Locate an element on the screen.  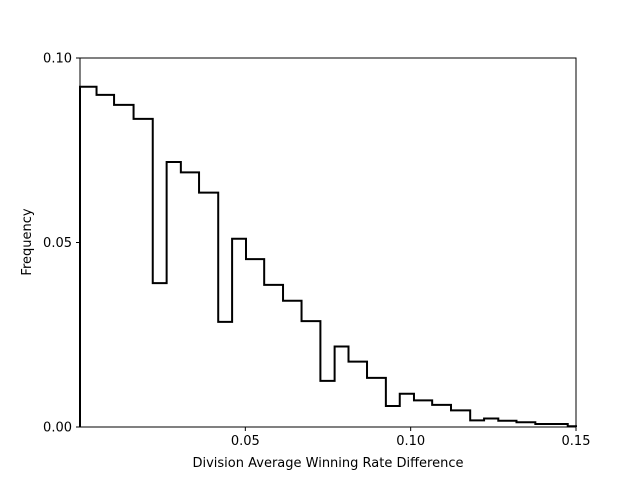
y-tick-label: 0.00 is located at coordinates (57, 428).